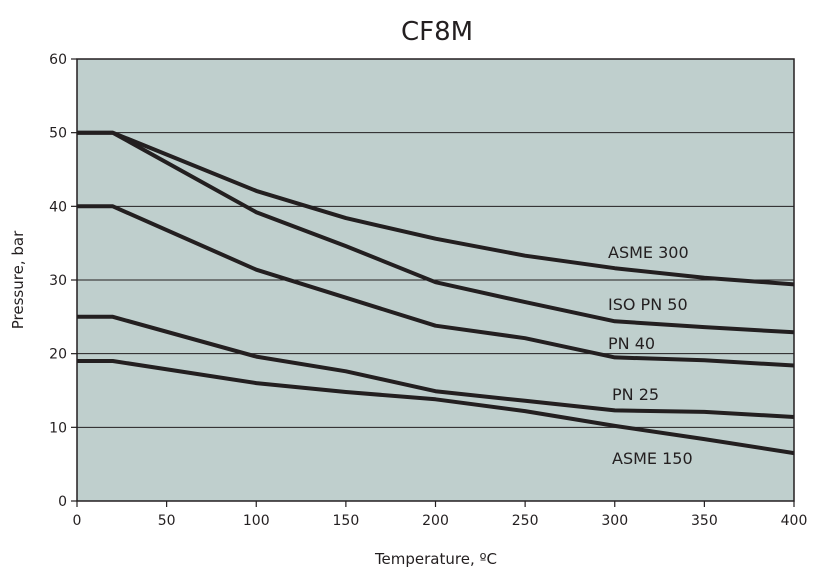  What do you see at coordinates (635, 394) in the screenshot?
I see `series-label-pn-25: PN 25` at bounding box center [635, 394].